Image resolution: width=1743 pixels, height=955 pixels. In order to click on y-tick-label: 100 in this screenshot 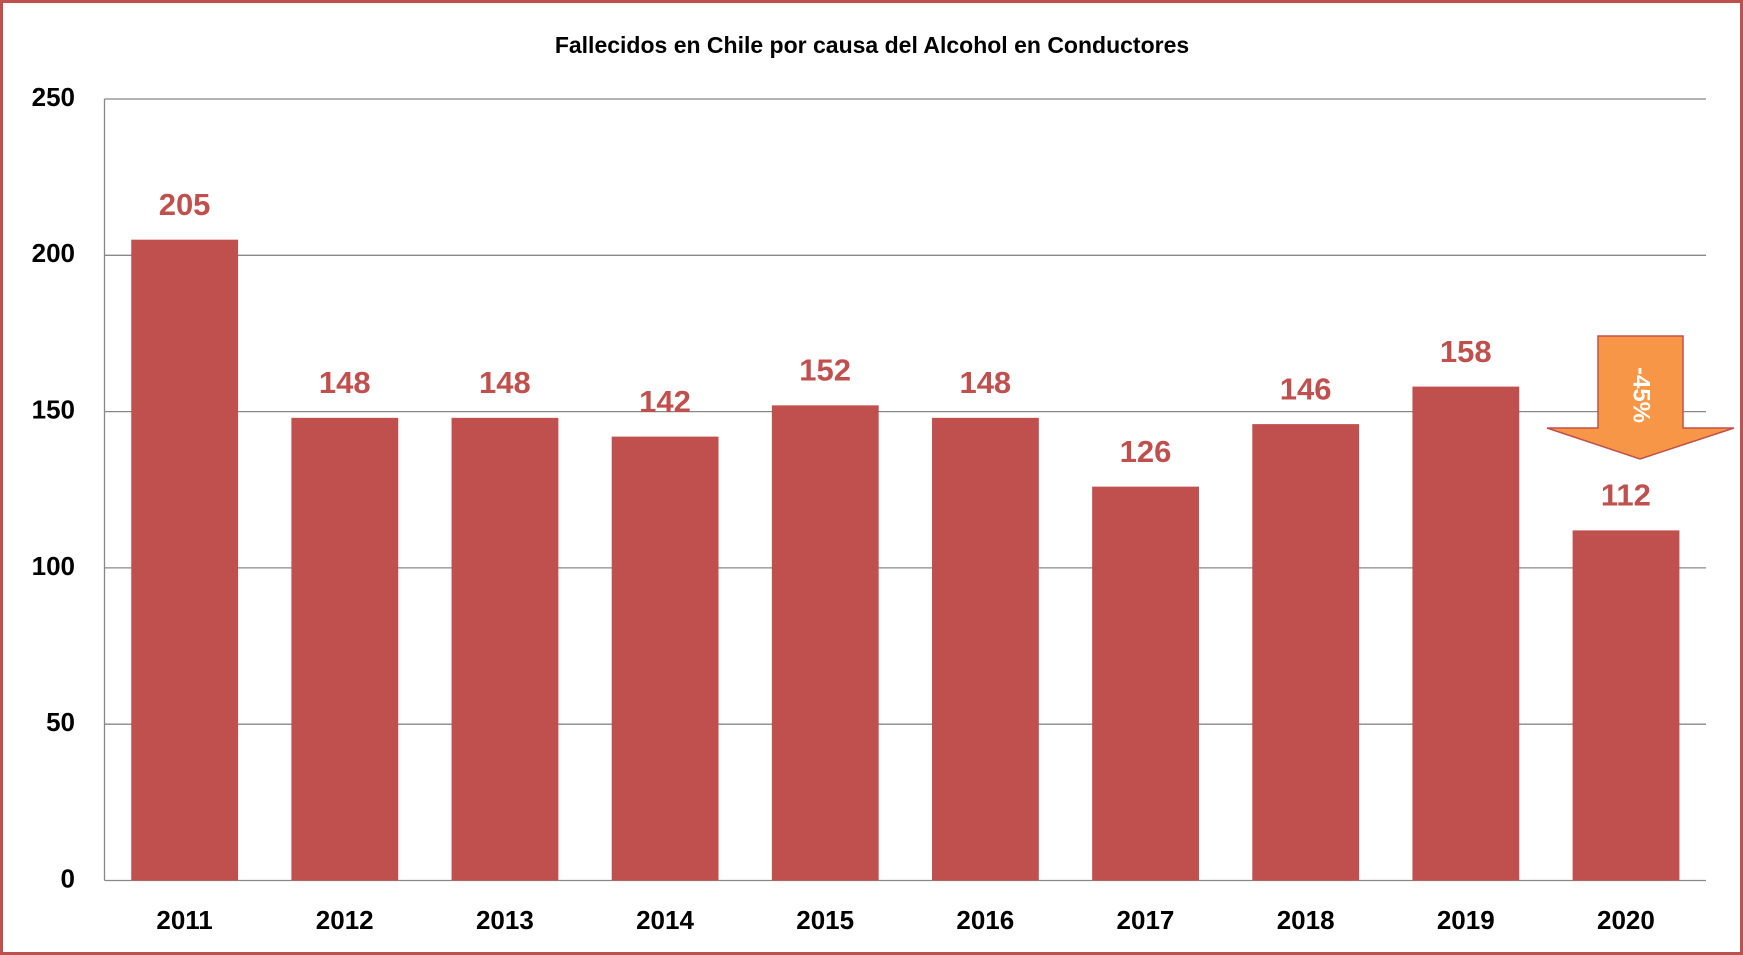, I will do `click(53, 566)`.